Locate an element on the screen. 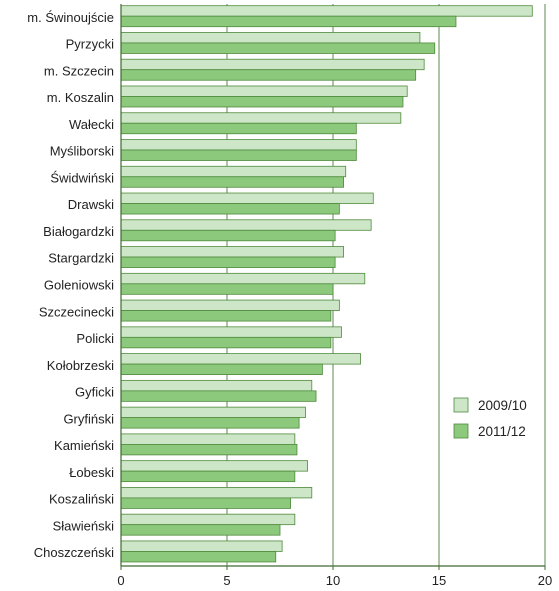 The image size is (559, 591). bar-koszaliński-2009-10 is located at coordinates (216, 493).